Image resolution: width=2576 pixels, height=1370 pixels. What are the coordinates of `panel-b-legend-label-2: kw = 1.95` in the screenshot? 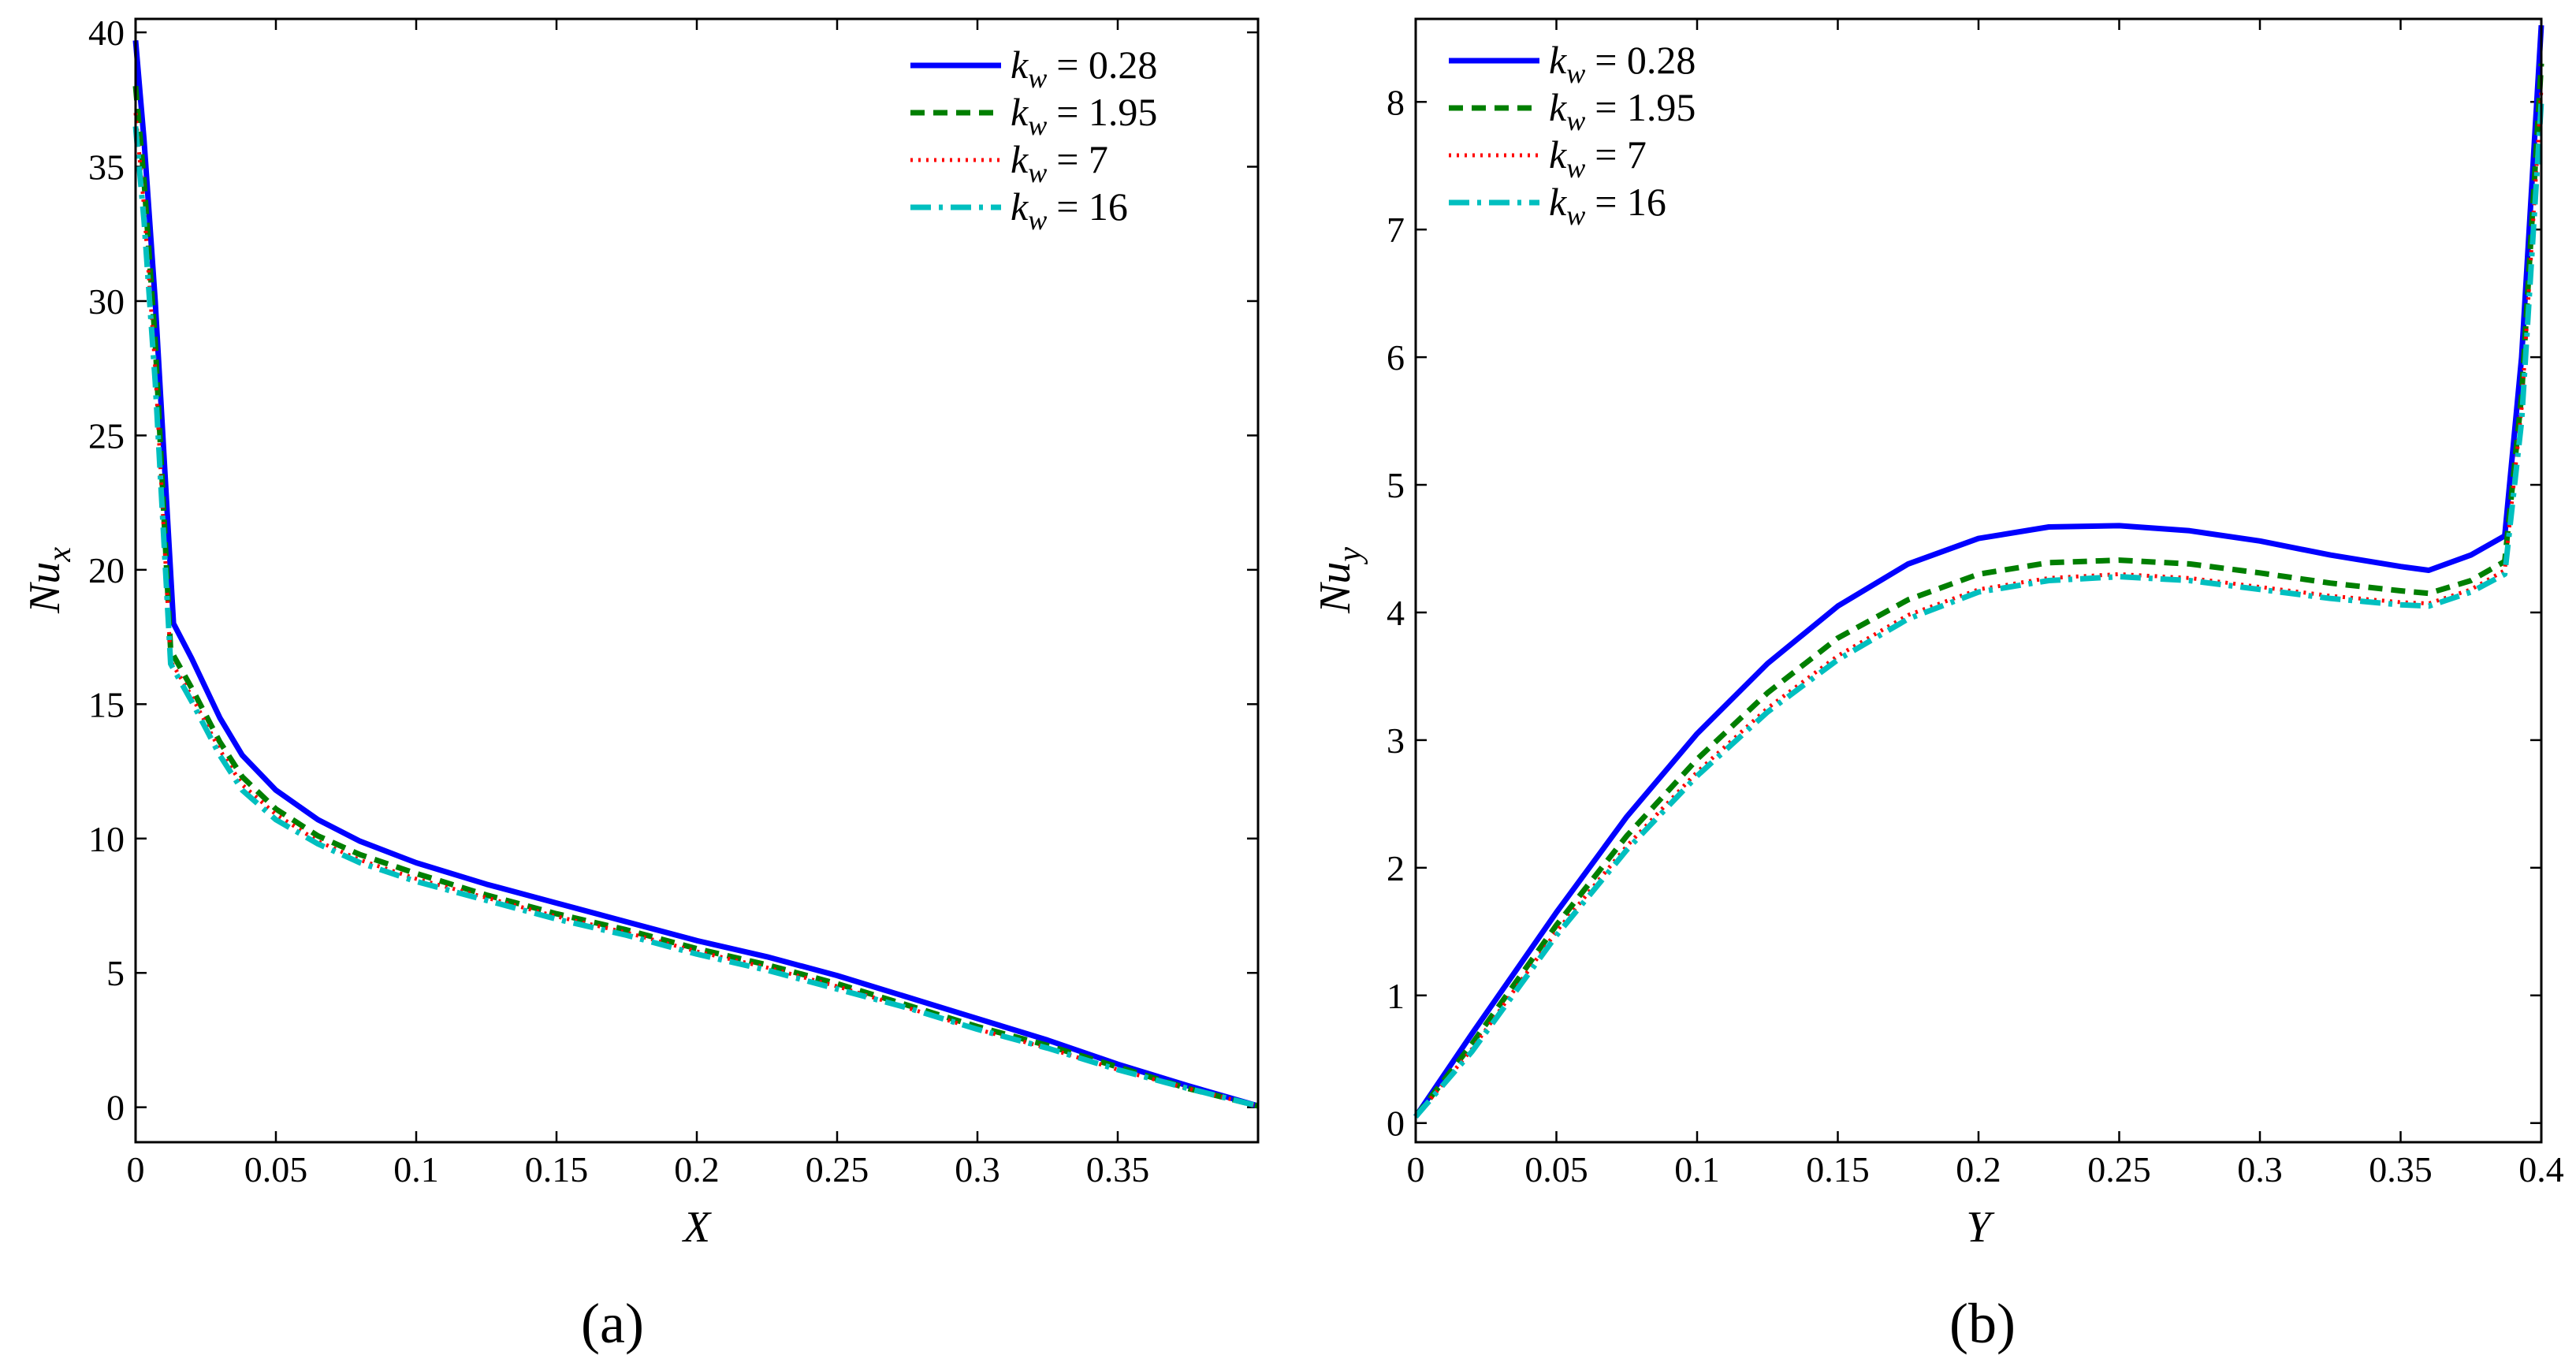 It's located at (1622, 111).